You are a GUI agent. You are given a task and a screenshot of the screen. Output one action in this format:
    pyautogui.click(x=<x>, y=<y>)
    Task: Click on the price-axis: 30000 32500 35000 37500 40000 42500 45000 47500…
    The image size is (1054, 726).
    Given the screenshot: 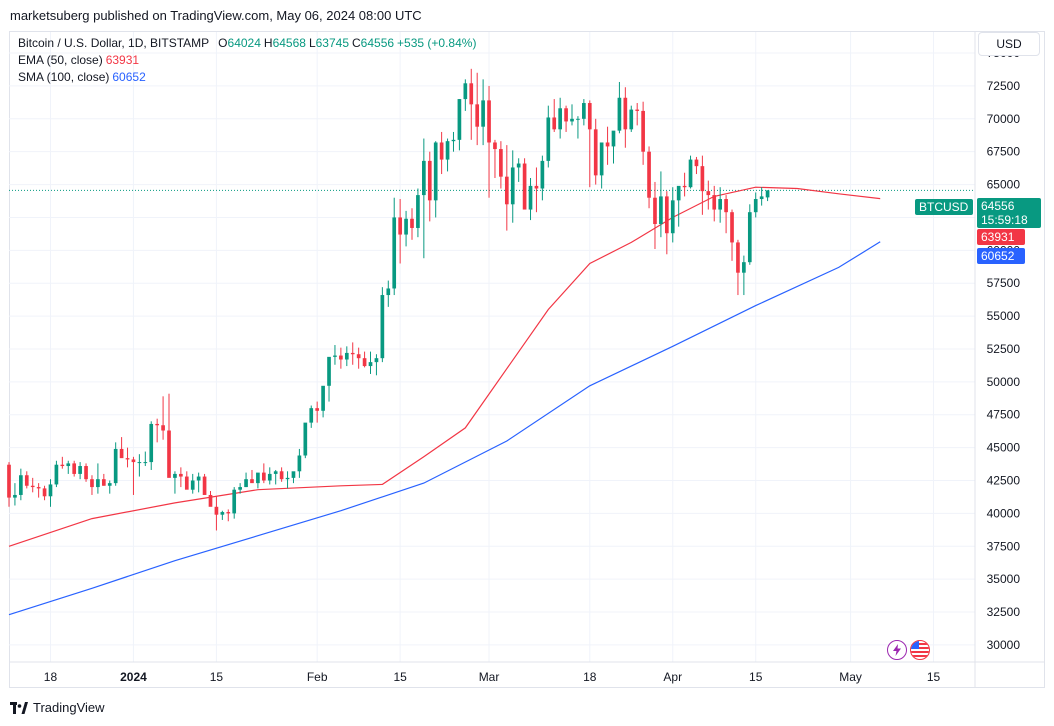 What is the action you would take?
    pyautogui.click(x=1004, y=349)
    